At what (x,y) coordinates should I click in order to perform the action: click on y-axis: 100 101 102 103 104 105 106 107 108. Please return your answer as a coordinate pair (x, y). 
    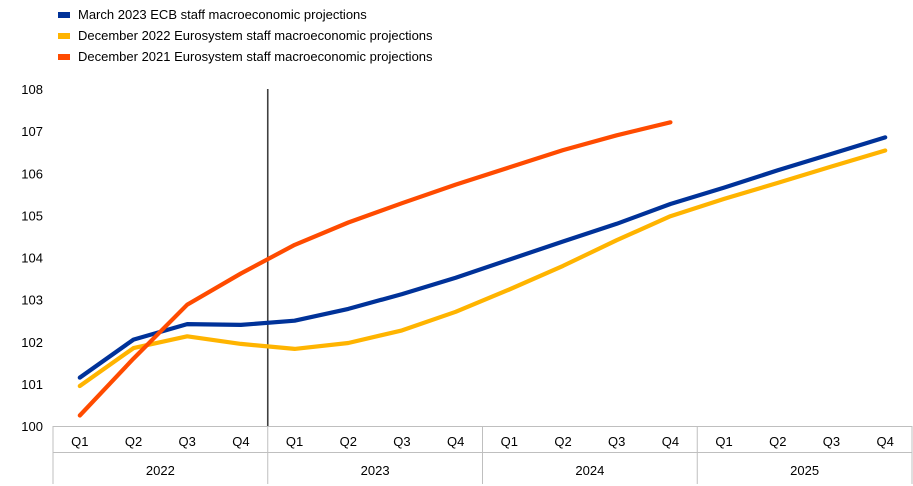
    Looking at the image, I should click on (32, 258).